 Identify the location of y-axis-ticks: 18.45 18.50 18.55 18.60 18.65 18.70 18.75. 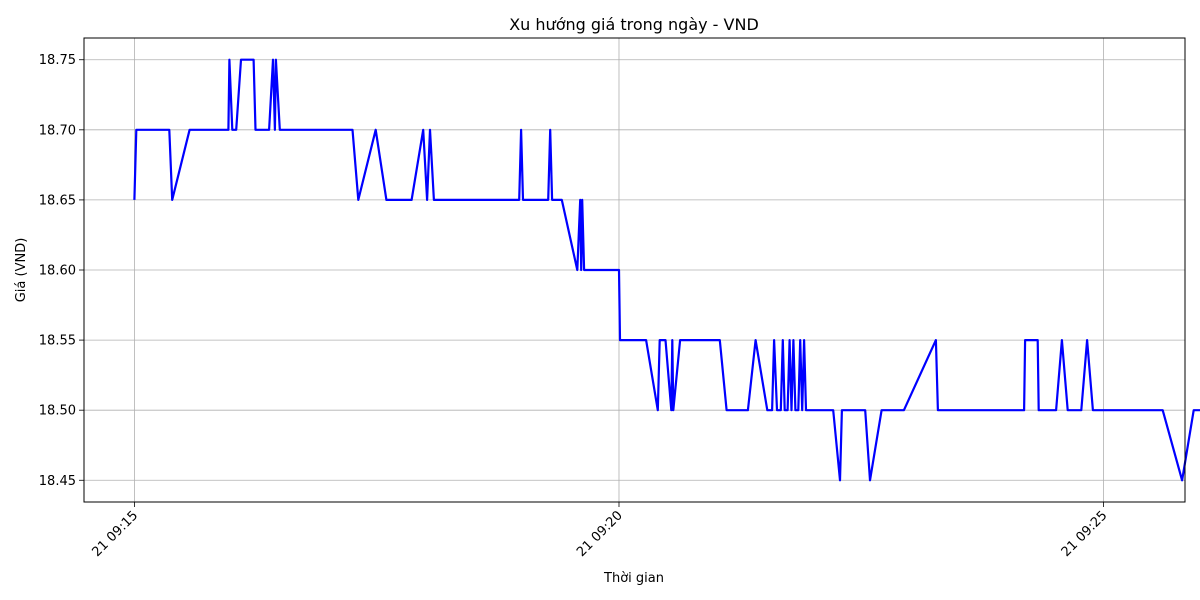
(61, 271).